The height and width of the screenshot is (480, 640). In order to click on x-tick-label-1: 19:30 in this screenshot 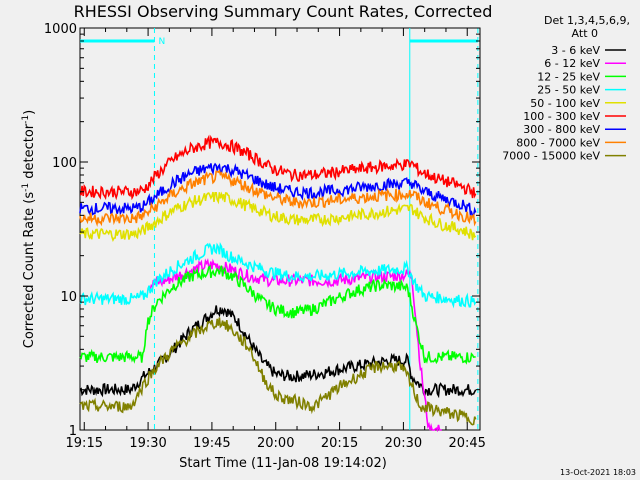, I will do `click(147, 443)`.